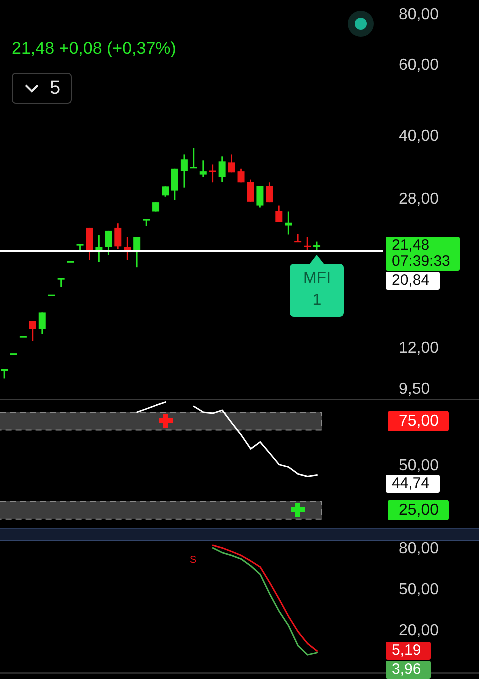 The width and height of the screenshot is (479, 679). Describe the element at coordinates (411, 280) in the screenshot. I see `ref-line-label: 20,84` at that location.